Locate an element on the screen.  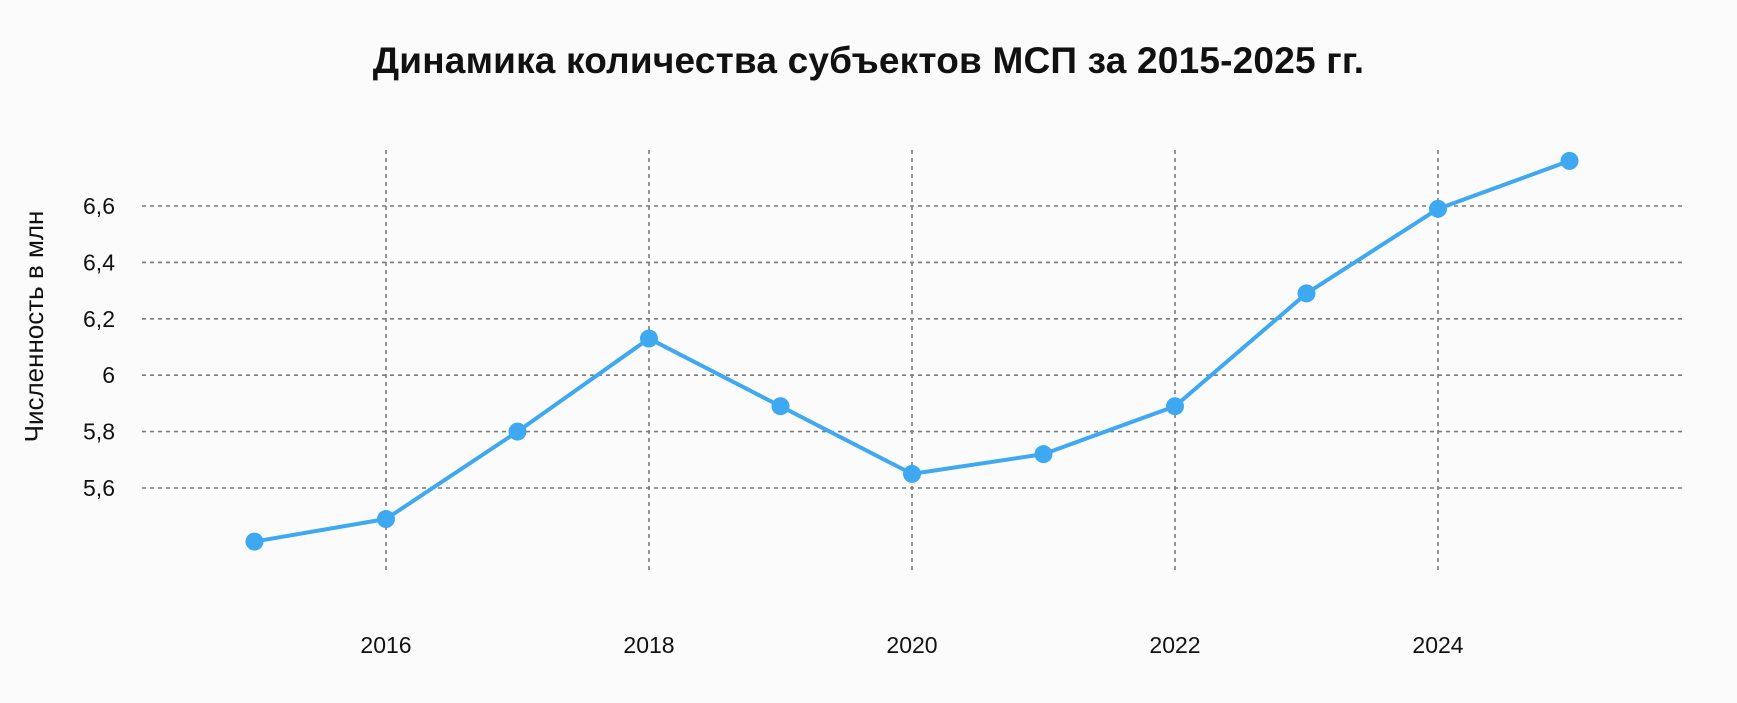
y-tick-label: 6,4 is located at coordinates (99, 262).